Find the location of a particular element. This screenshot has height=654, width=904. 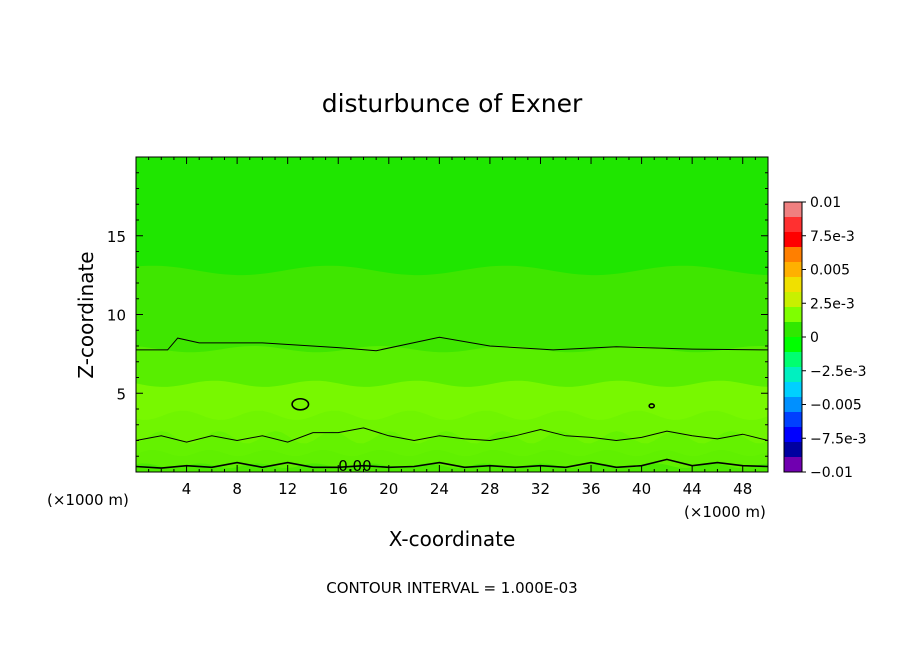

x-tick-label: 40 is located at coordinates (641, 489).